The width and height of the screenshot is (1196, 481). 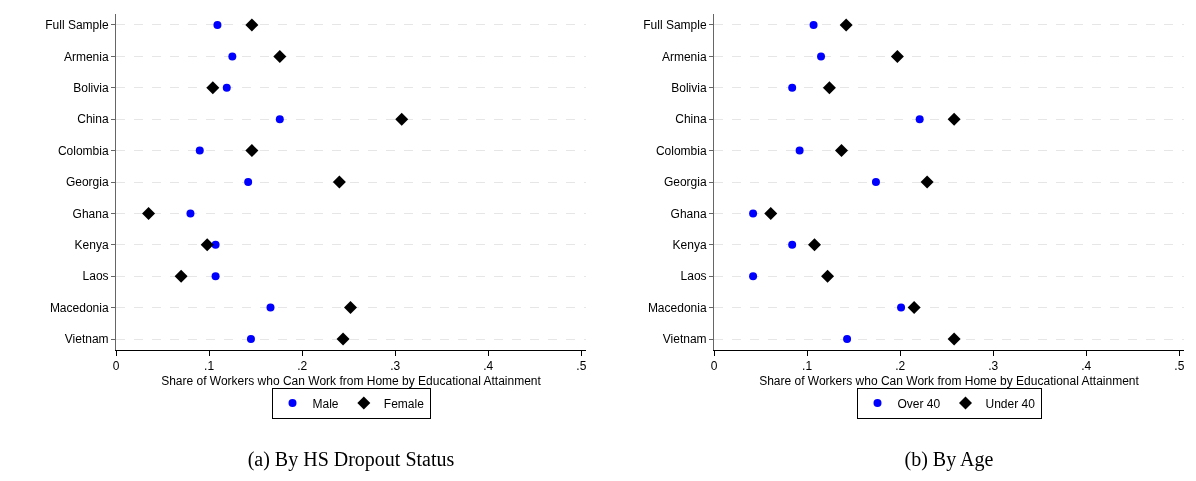 What do you see at coordinates (919, 403) in the screenshot?
I see `legend-label: Over 40` at bounding box center [919, 403].